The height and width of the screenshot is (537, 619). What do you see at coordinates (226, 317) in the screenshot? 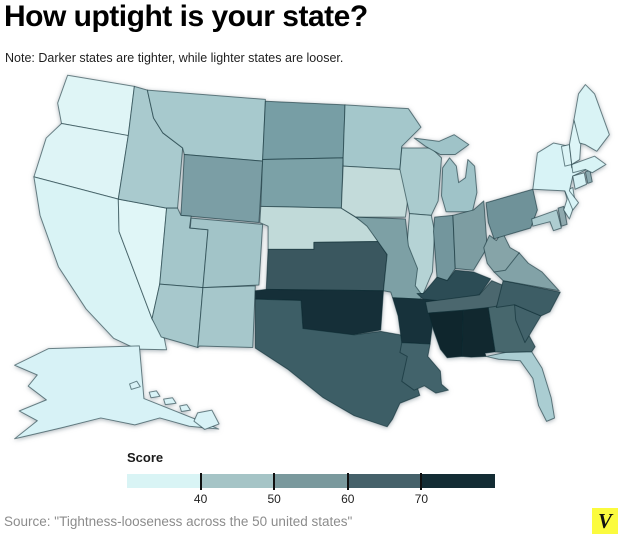
I see `state-nm` at bounding box center [226, 317].